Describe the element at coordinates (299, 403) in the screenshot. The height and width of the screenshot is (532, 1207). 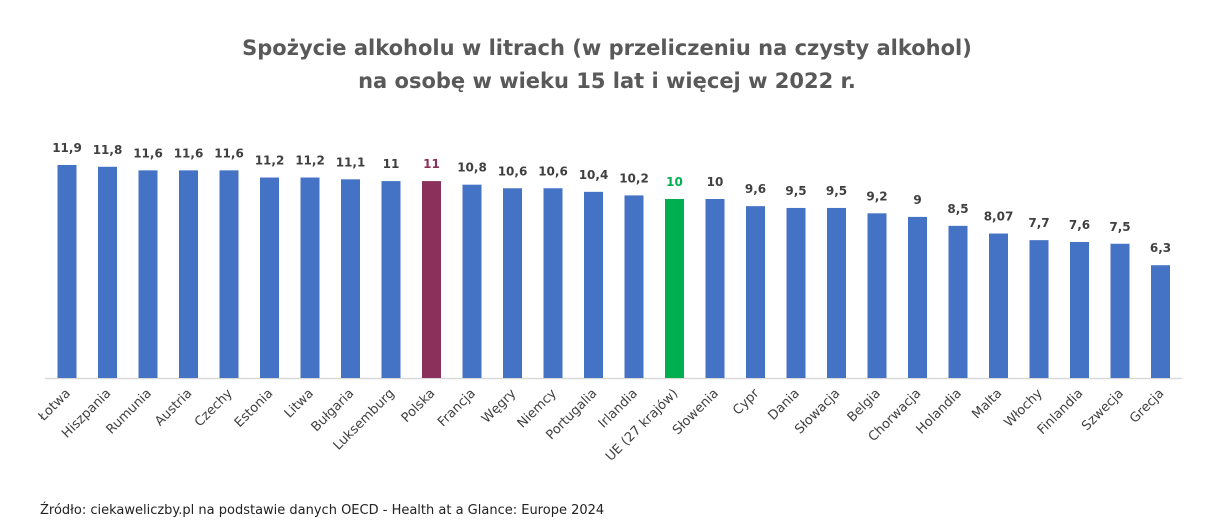
I see `x-tick-label: Litwa` at that location.